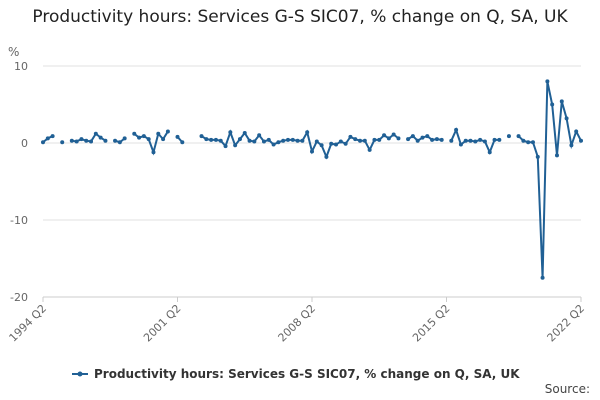  I want to click on y-tick-label: 0, so click(24, 143).